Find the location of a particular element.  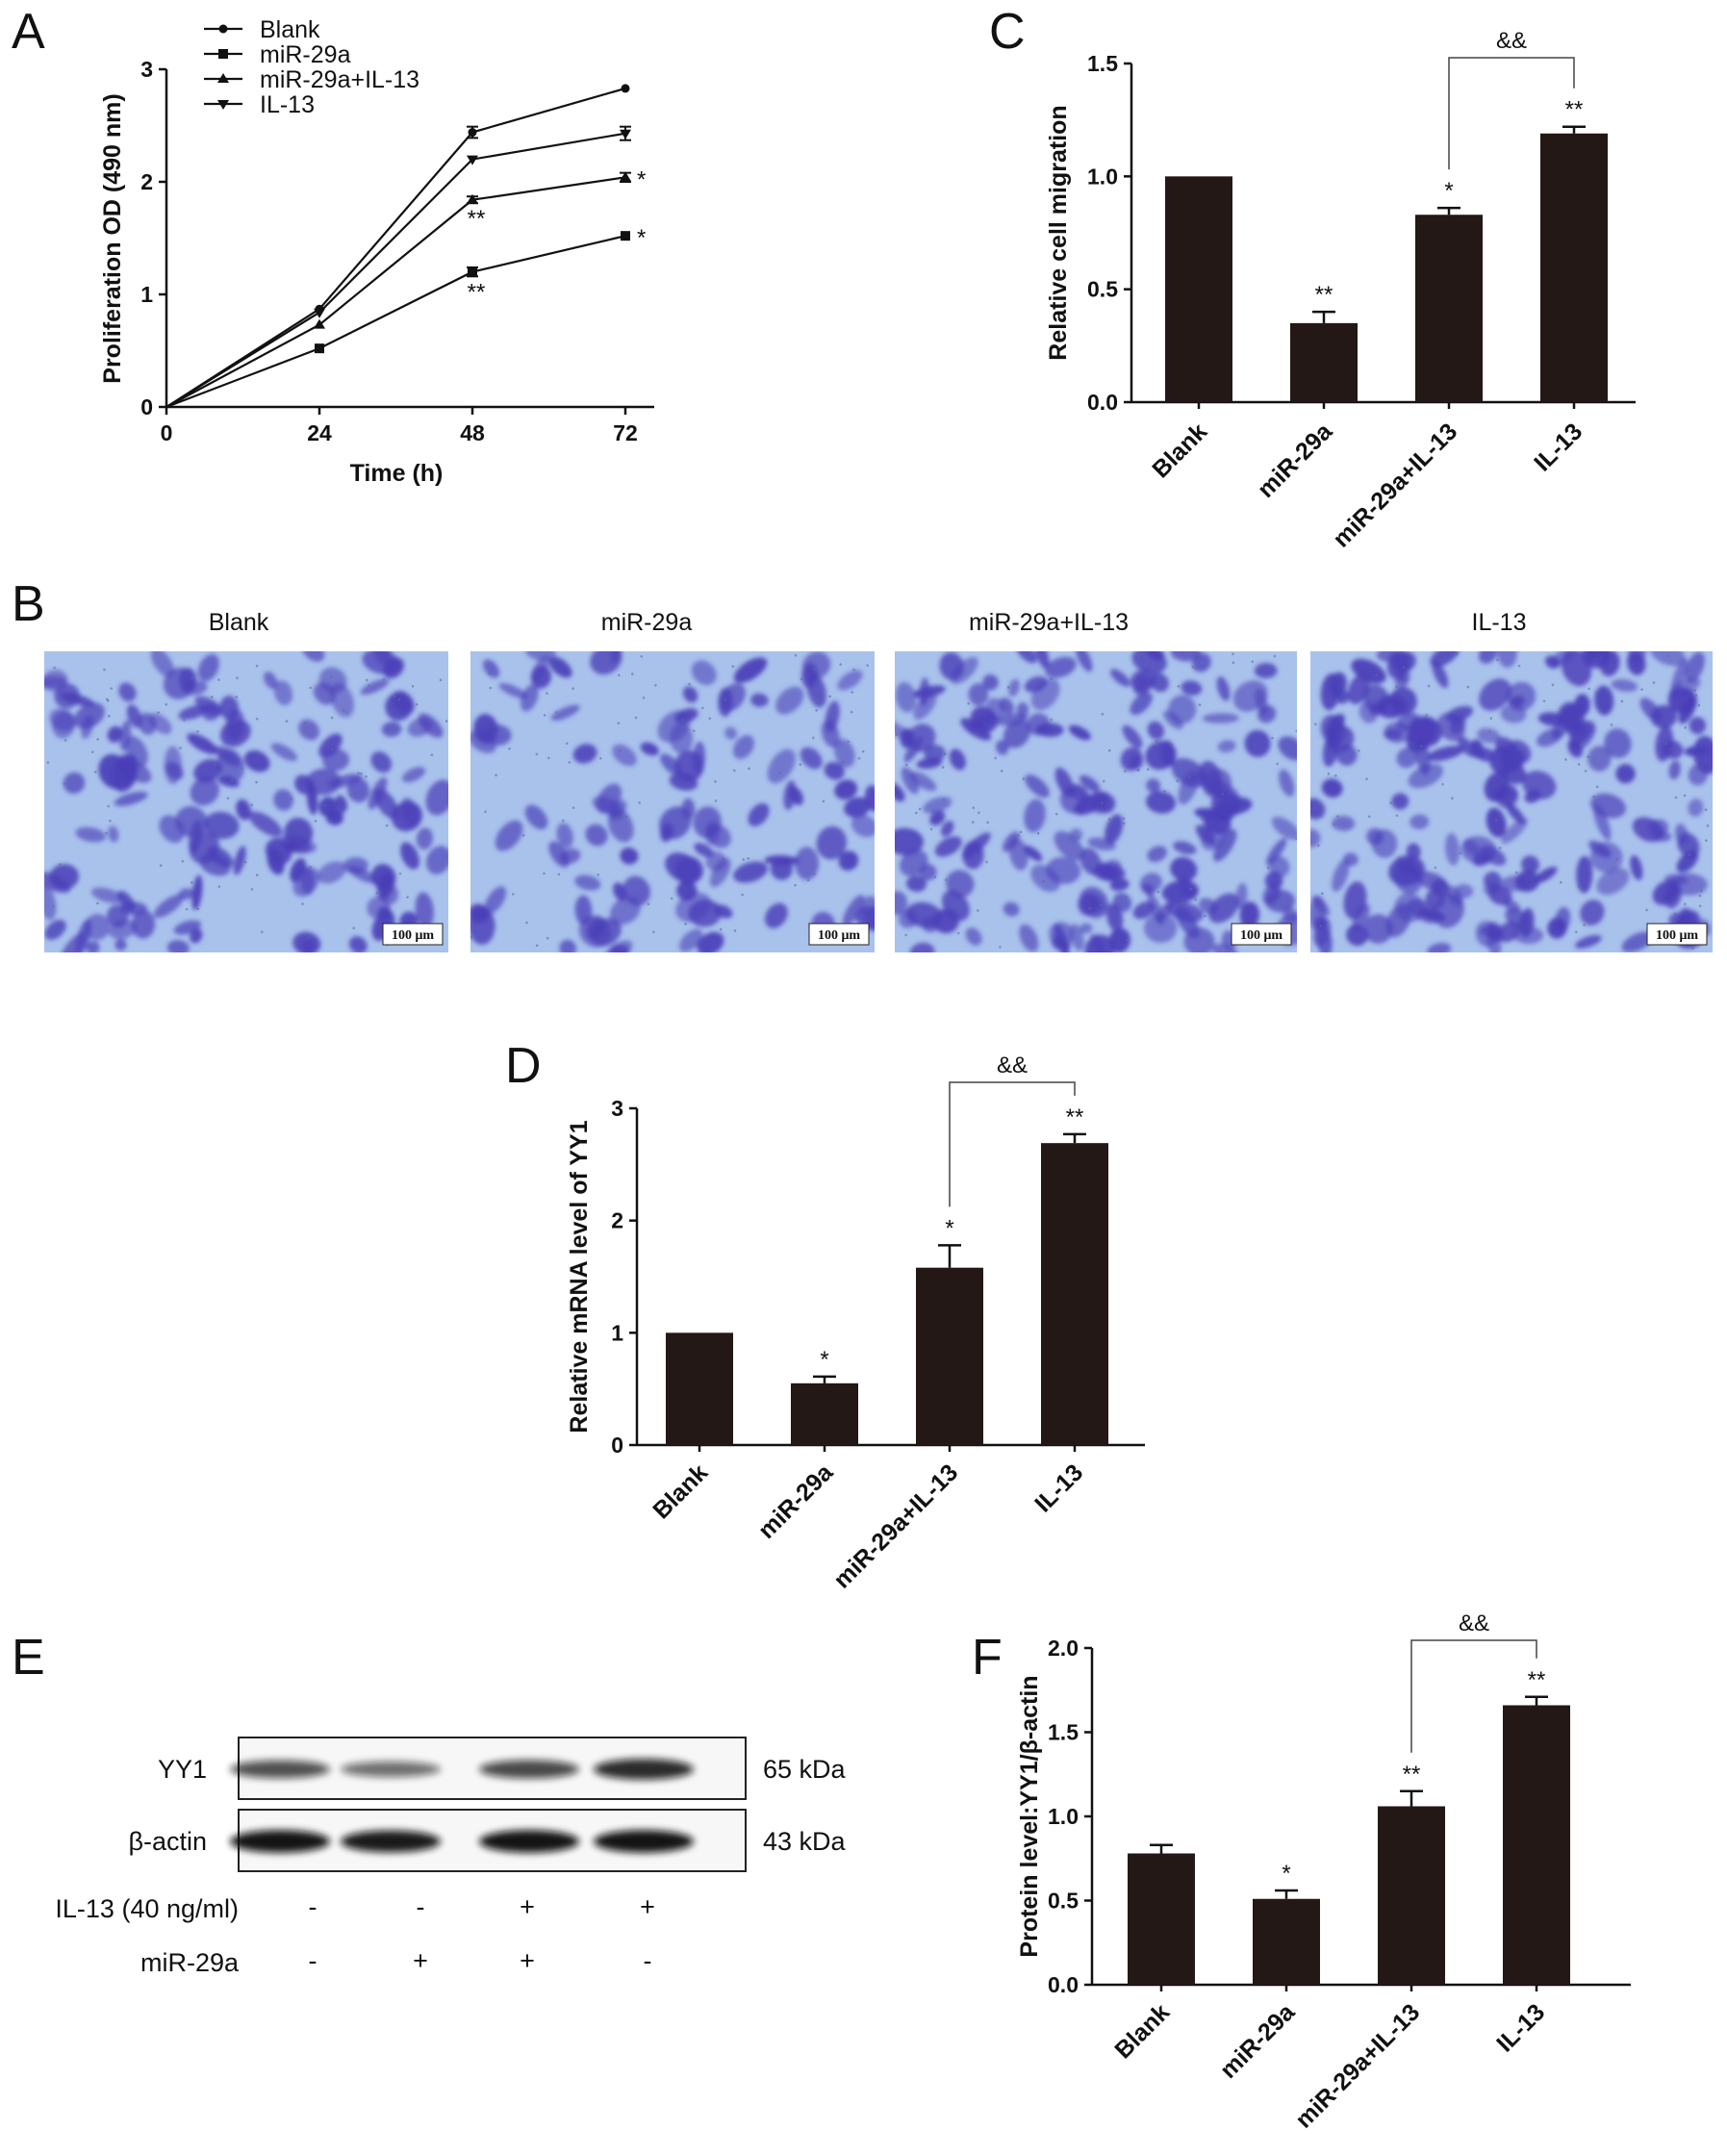

series-line is located at coordinates (395, 247).